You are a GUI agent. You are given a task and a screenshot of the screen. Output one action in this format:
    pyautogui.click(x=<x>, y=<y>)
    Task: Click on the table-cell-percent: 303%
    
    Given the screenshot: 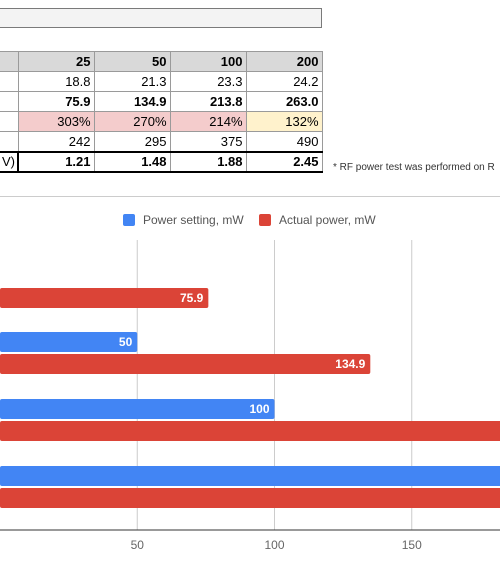 What is the action you would take?
    pyautogui.click(x=56, y=121)
    